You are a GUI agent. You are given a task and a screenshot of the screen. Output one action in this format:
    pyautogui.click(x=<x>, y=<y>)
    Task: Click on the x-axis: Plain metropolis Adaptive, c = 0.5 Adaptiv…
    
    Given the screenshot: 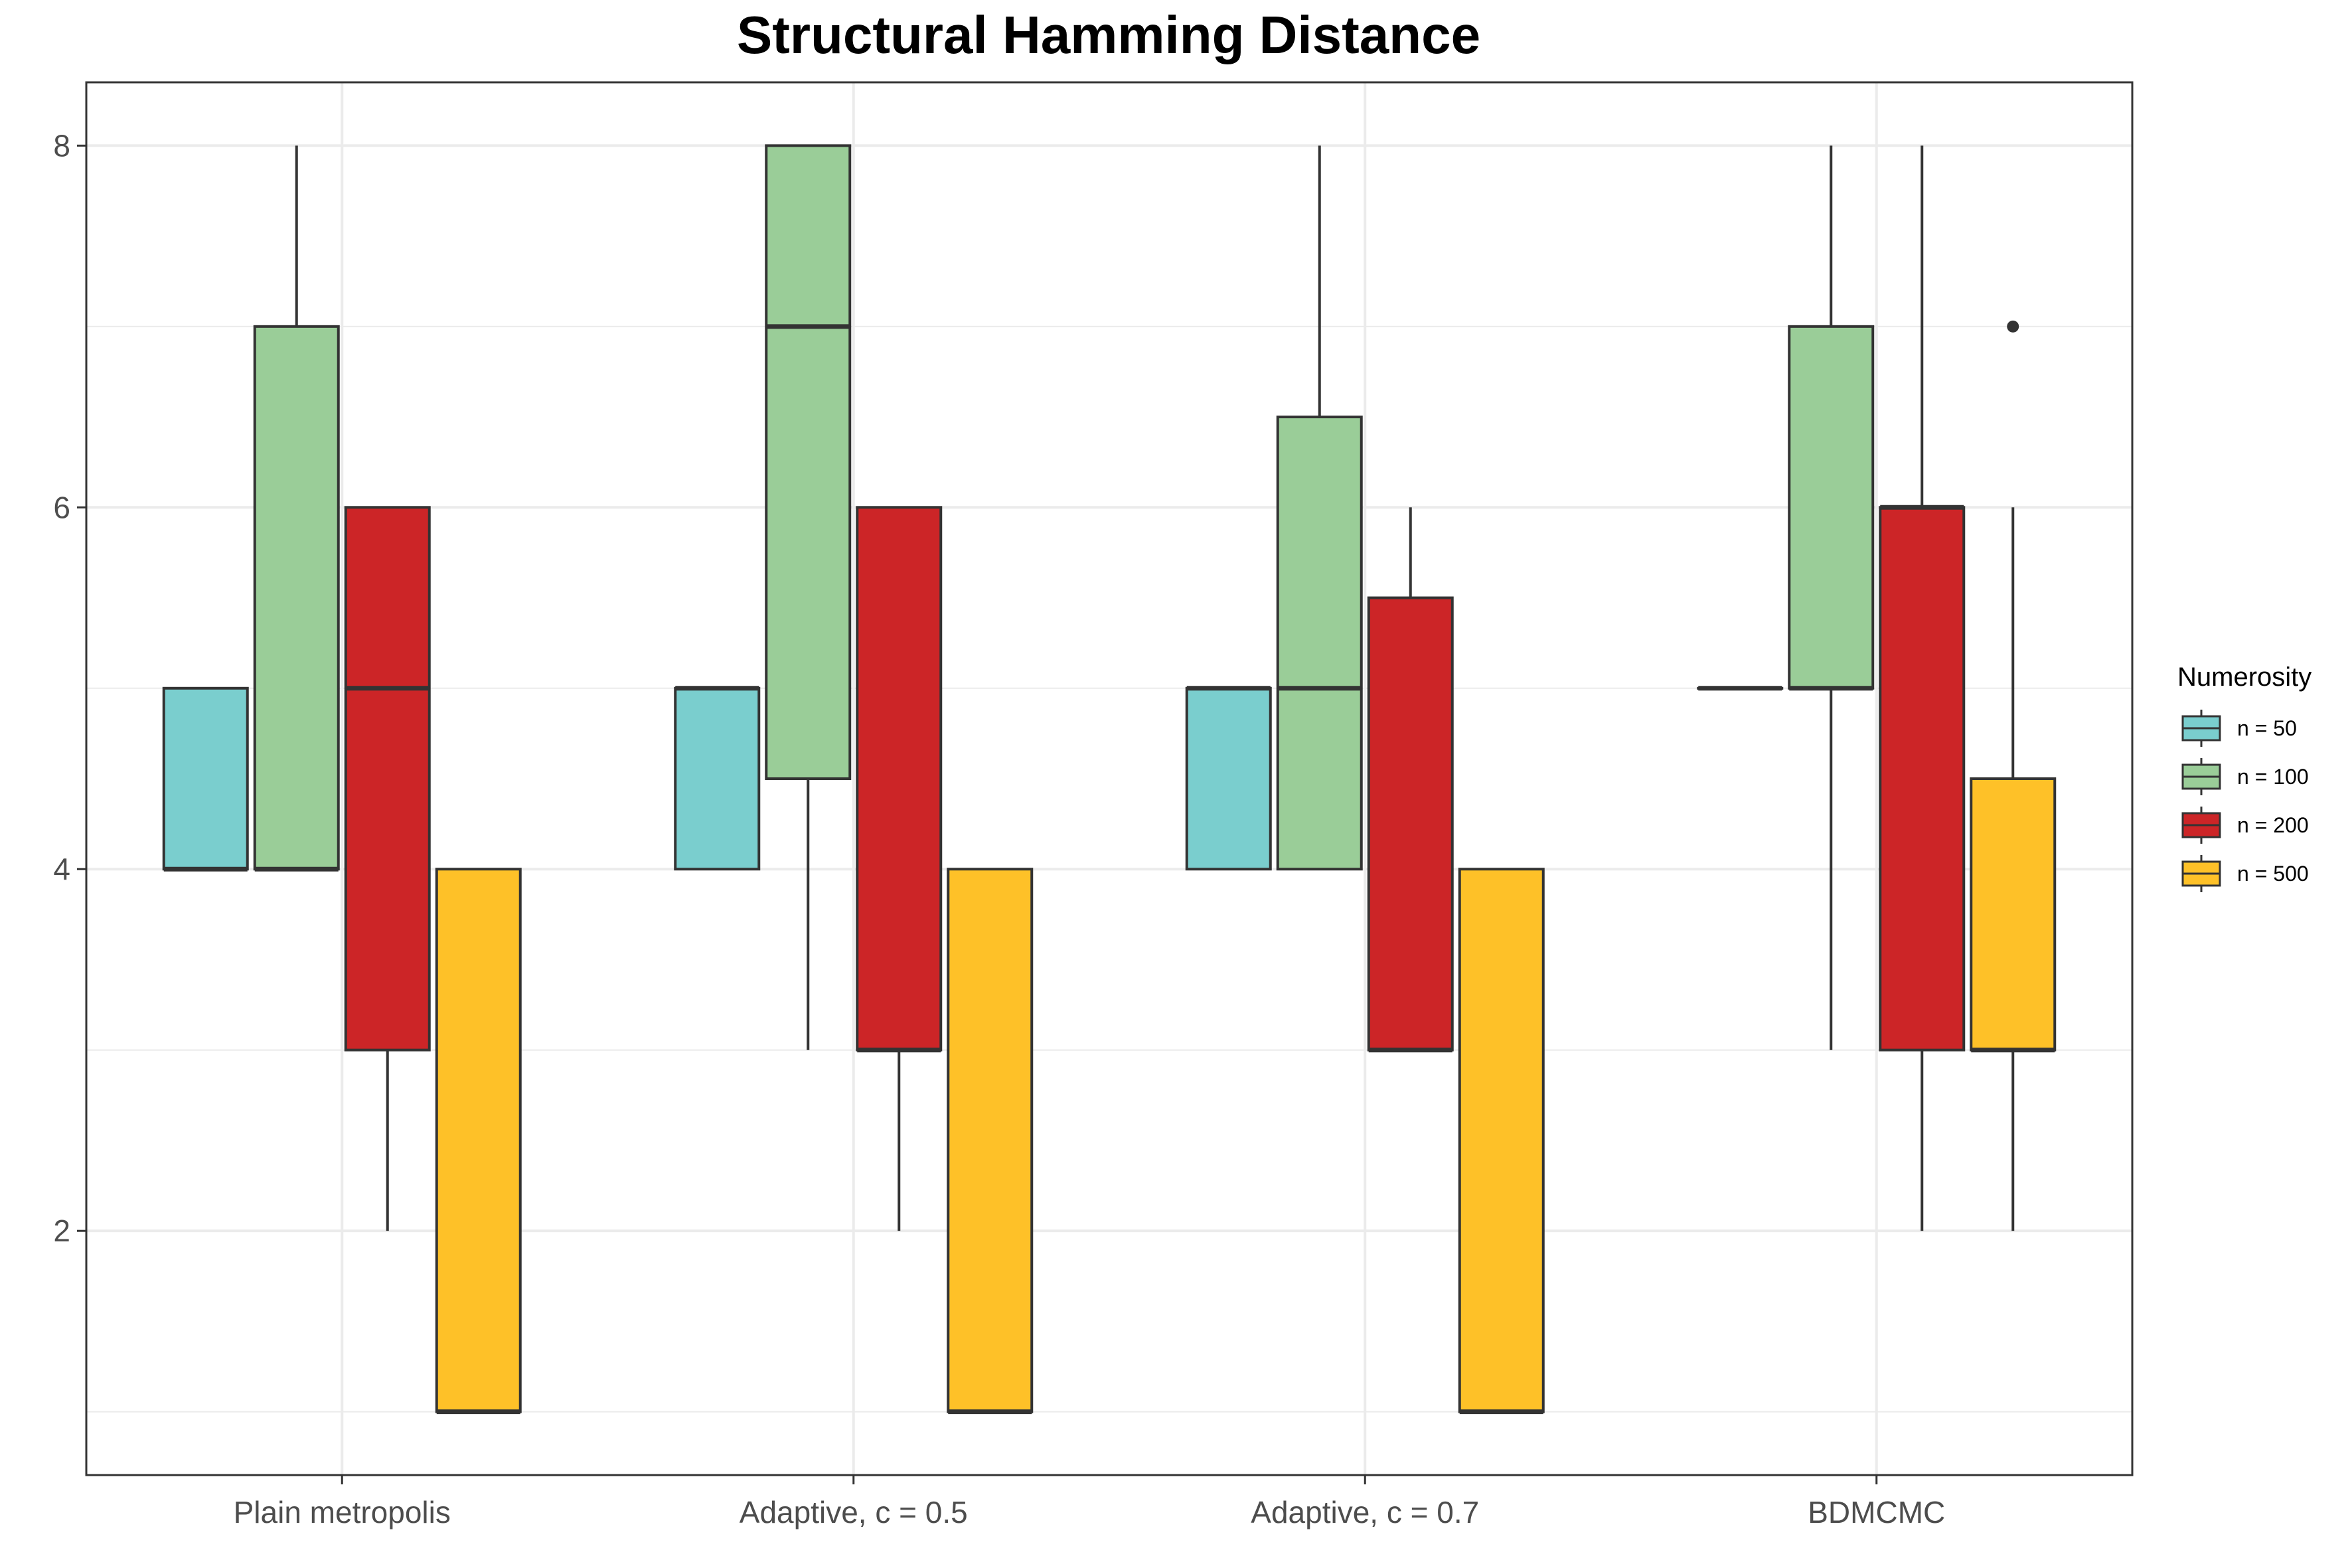 What is the action you would take?
    pyautogui.click(x=1089, y=1502)
    